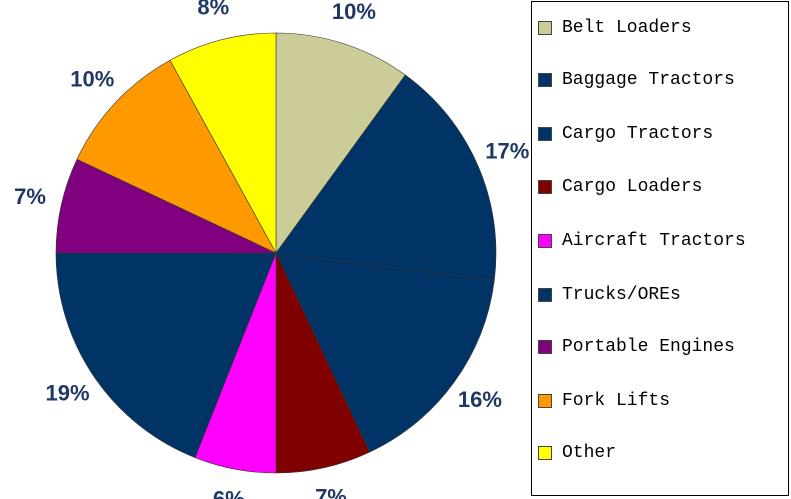 The image size is (791, 499). What do you see at coordinates (229, 492) in the screenshot?
I see `data-label: 6%` at bounding box center [229, 492].